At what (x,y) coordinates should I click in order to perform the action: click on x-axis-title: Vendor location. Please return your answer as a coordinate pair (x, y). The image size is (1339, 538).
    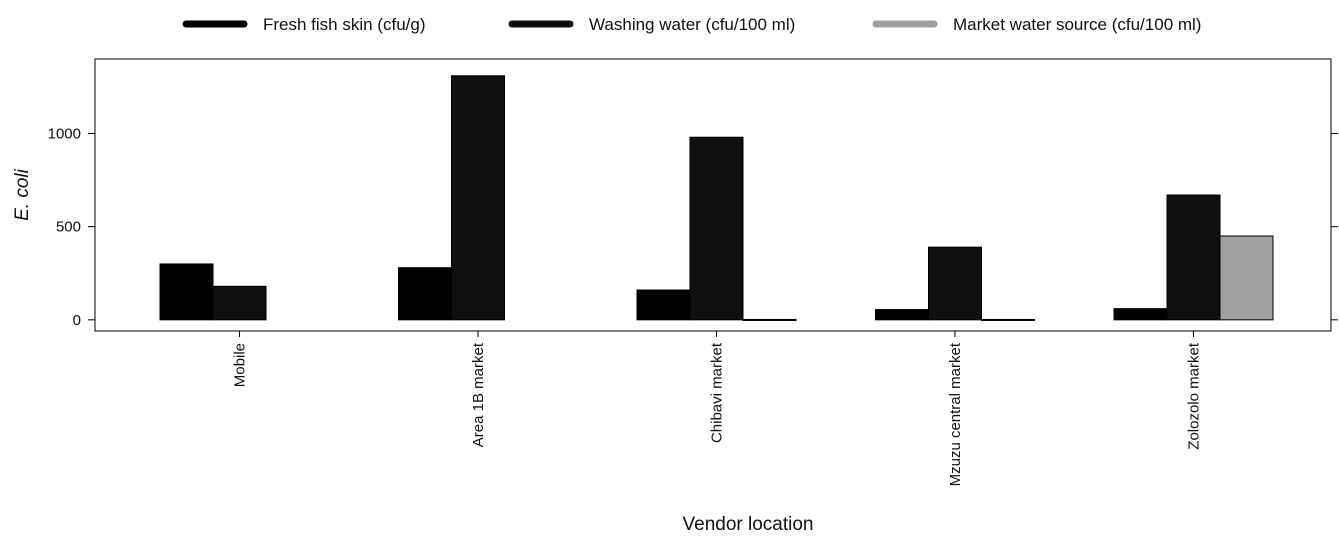
    Looking at the image, I should click on (748, 524).